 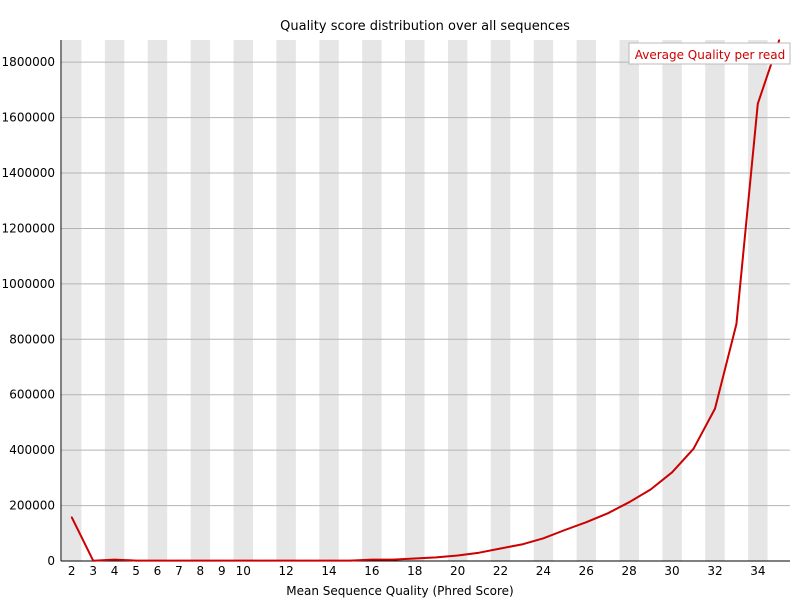 What do you see at coordinates (779, 40) in the screenshot?
I see `data-point-q35` at bounding box center [779, 40].